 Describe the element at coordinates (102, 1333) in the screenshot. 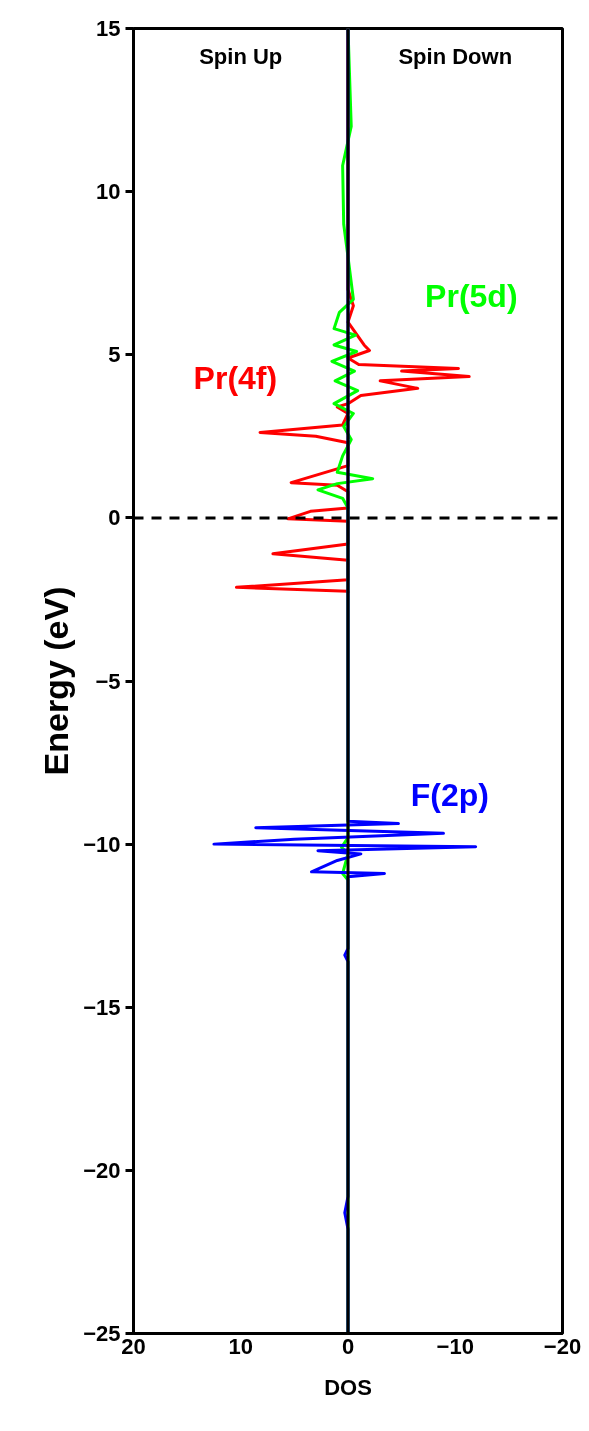

I see `y-tick-label: −25` at that location.